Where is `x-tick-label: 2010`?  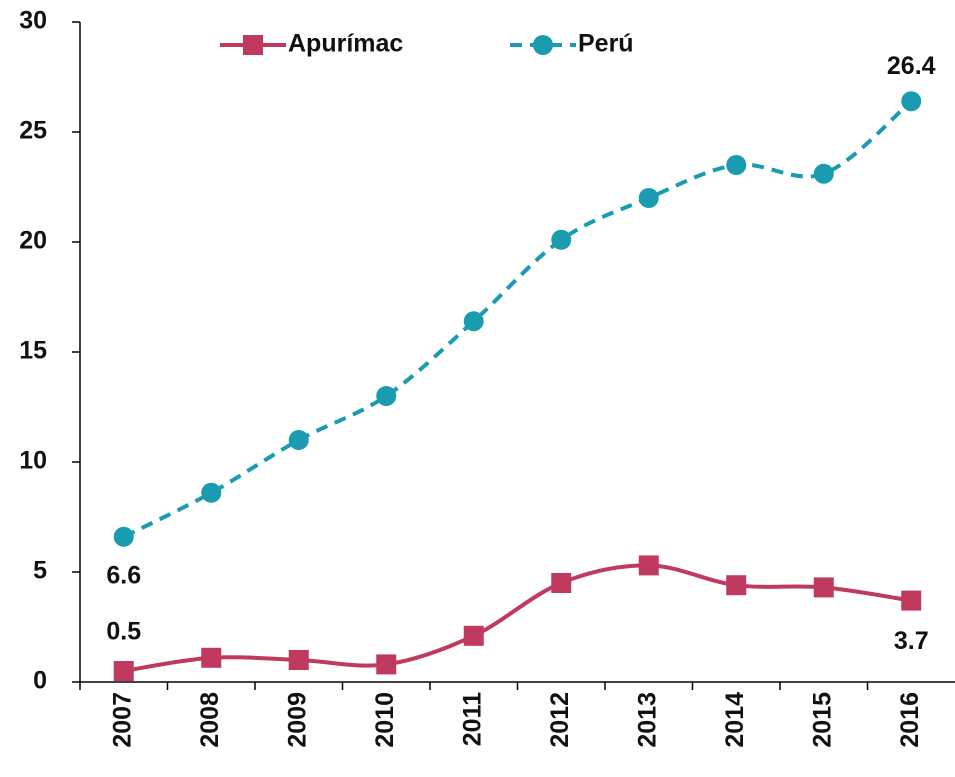 x-tick-label: 2010 is located at coordinates (385, 720).